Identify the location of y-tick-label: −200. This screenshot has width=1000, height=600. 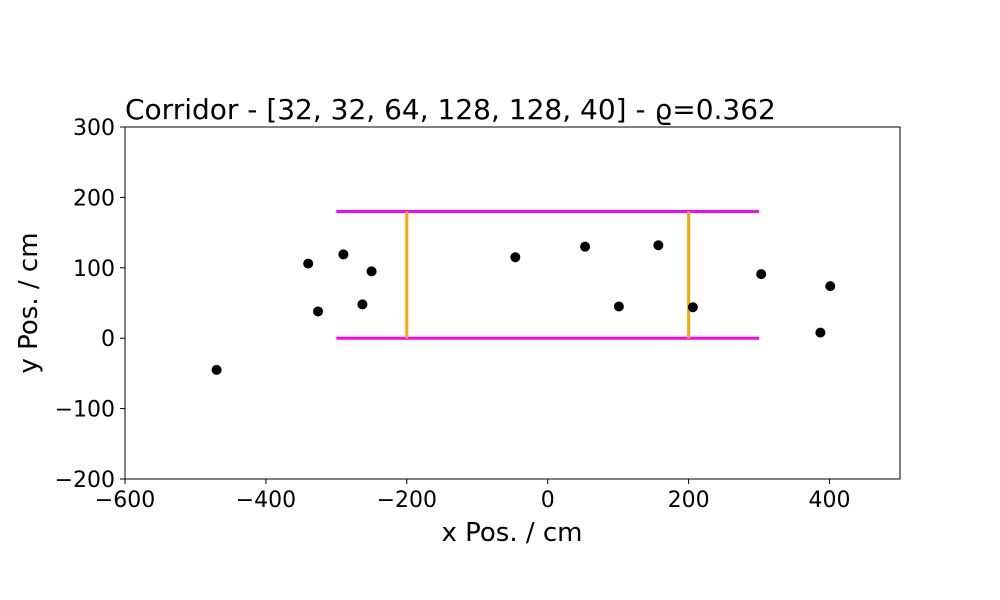
(85, 480).